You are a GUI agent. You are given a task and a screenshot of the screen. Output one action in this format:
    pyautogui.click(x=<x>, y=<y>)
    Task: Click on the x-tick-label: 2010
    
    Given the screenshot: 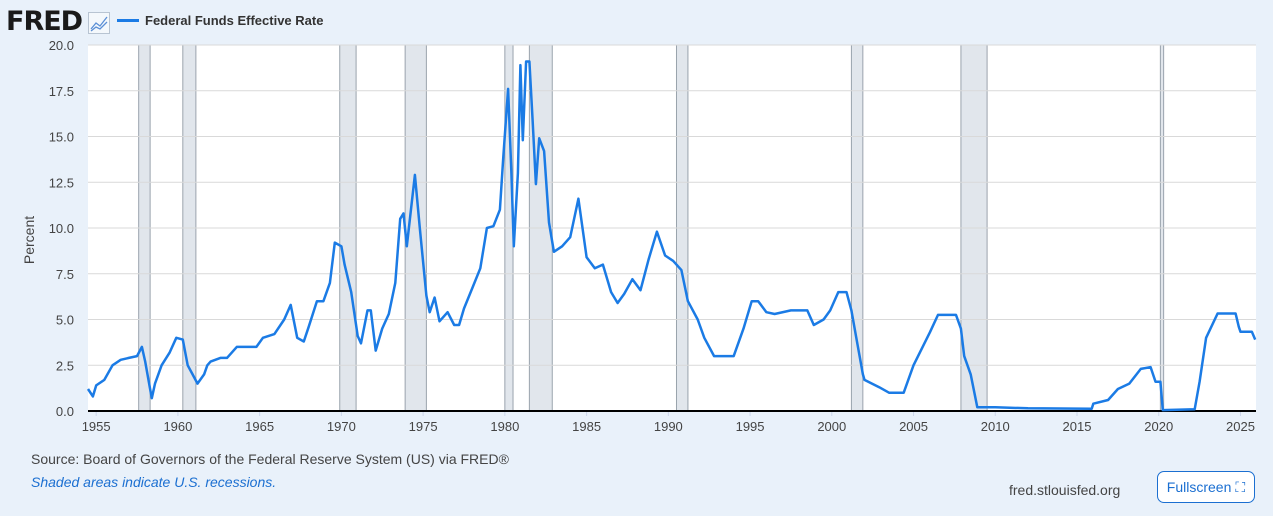 What is the action you would take?
    pyautogui.click(x=995, y=426)
    